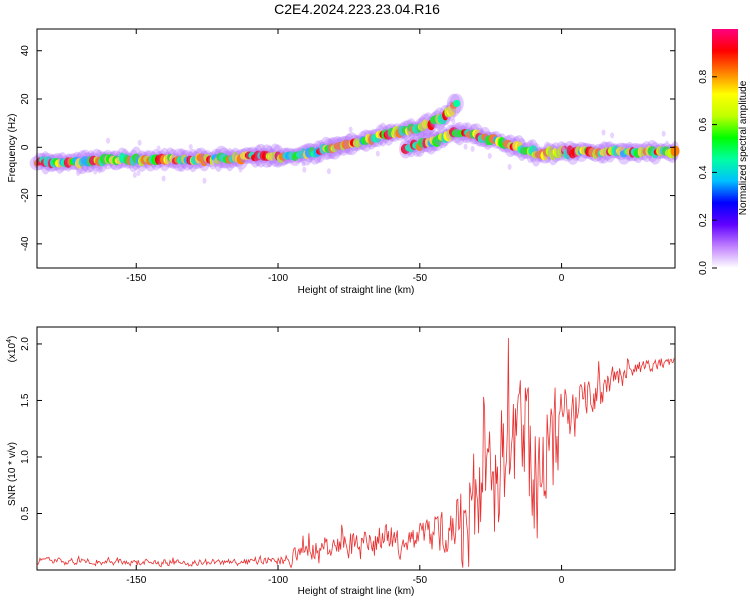 This screenshot has width=750, height=600. Describe the element at coordinates (25, 400) in the screenshot. I see `snr-y-tick-label-2: 1.5` at that location.